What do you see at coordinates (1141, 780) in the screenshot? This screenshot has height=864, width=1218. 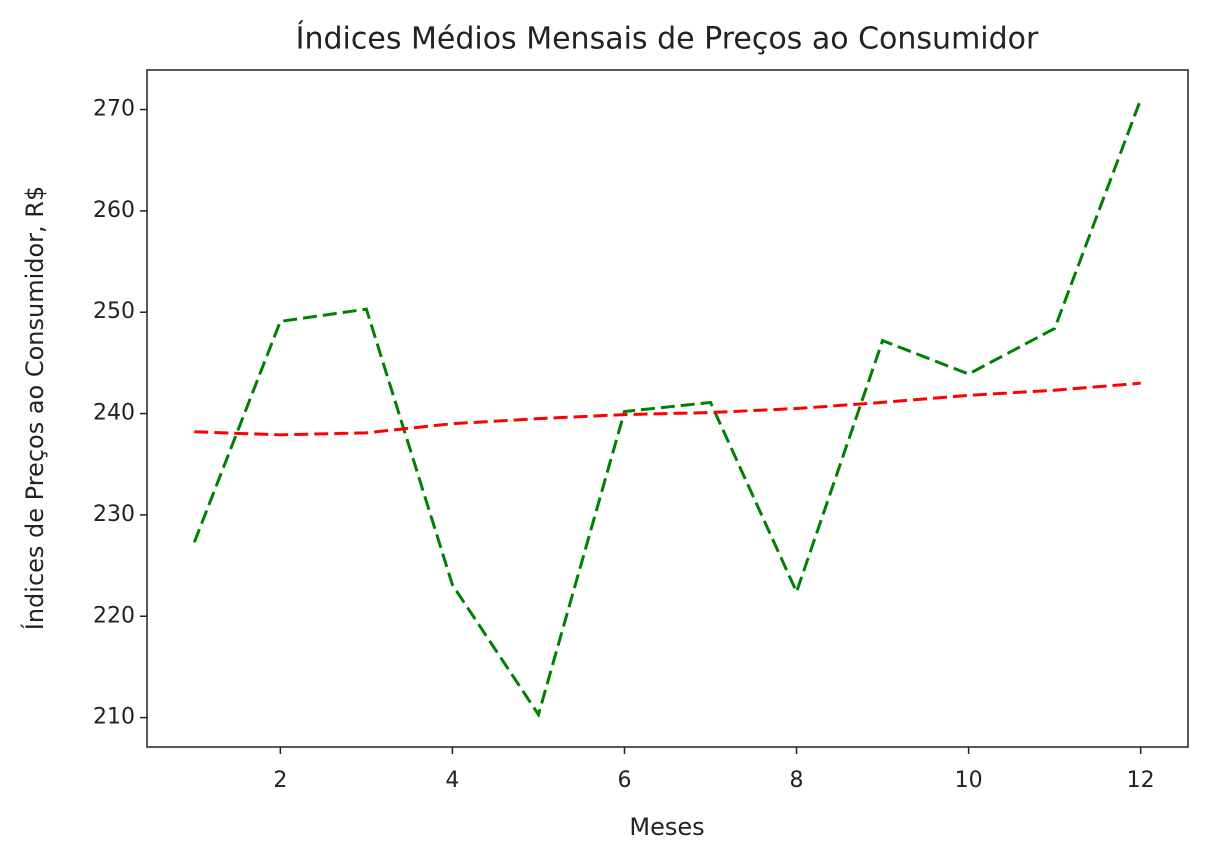 I see `x-tick-label: 12` at bounding box center [1141, 780].